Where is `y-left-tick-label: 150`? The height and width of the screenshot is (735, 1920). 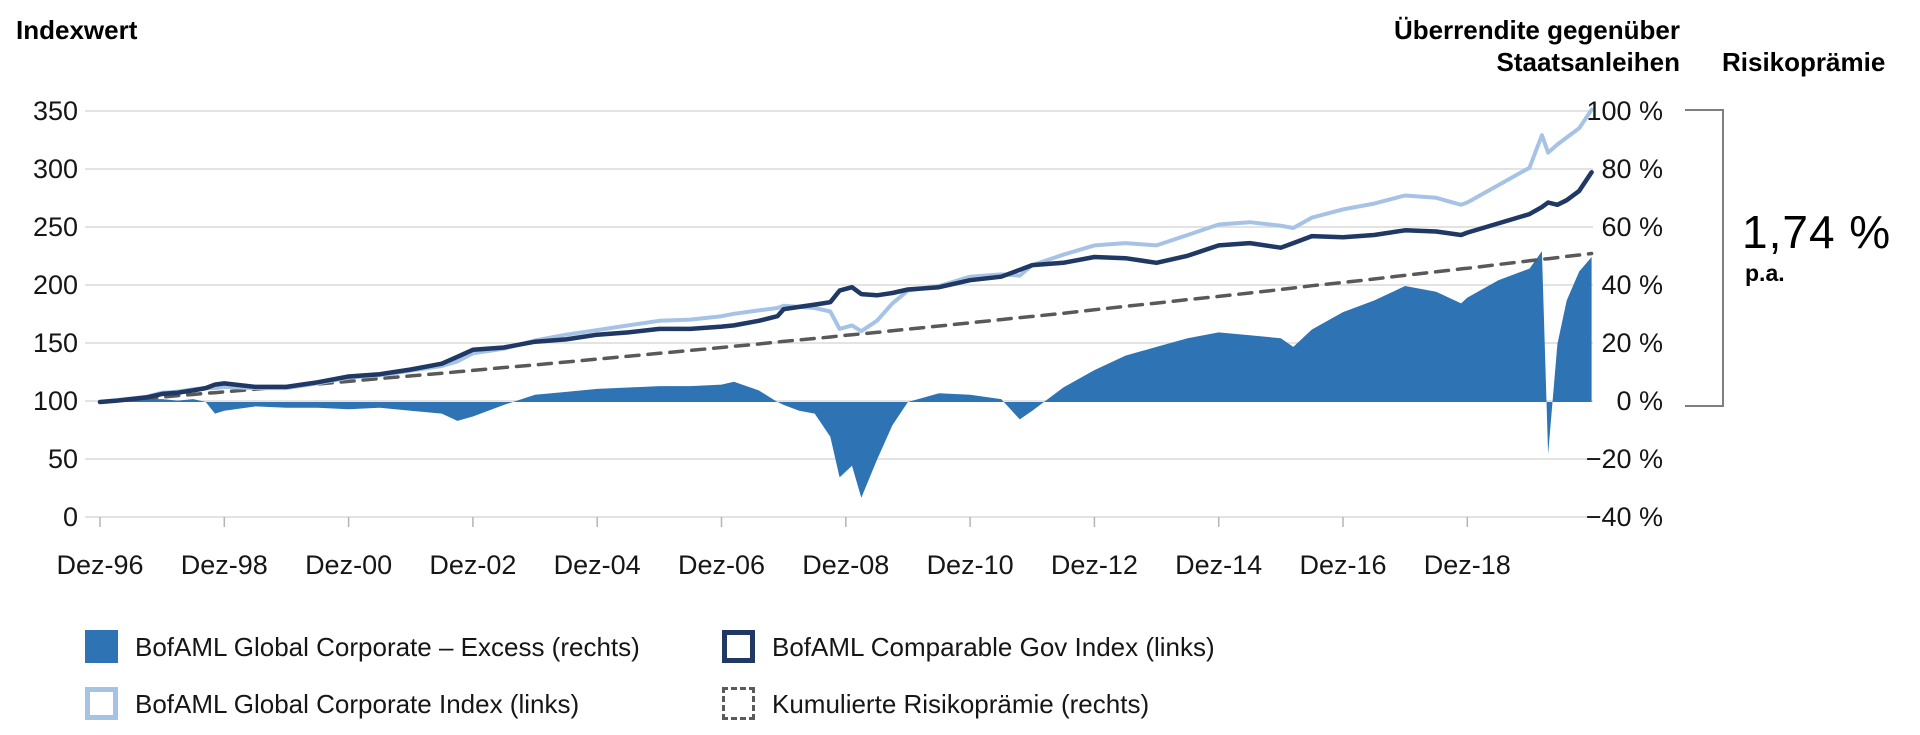
y-left-tick-label: 150 is located at coordinates (55, 343).